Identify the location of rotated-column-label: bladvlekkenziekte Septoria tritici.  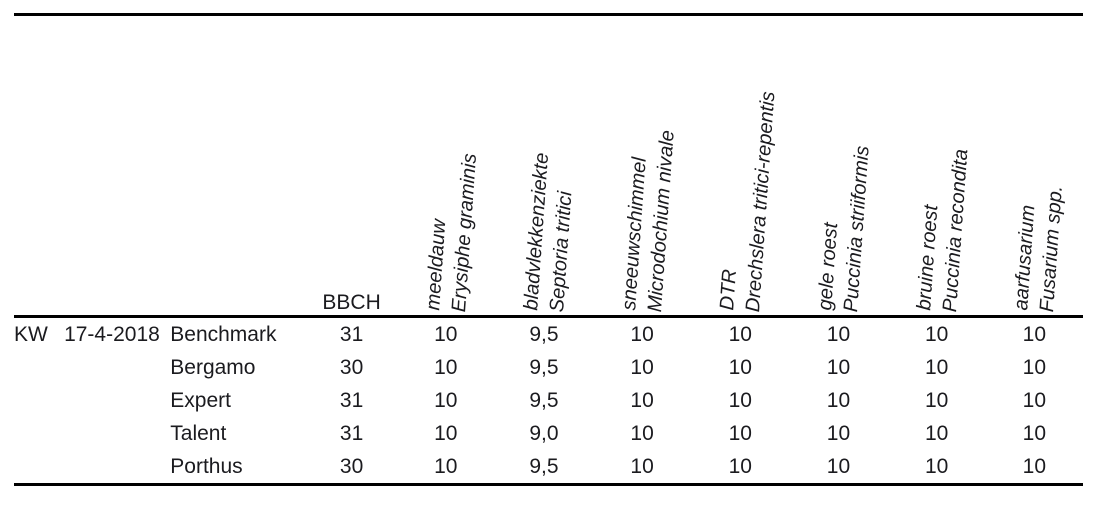
(549, 232).